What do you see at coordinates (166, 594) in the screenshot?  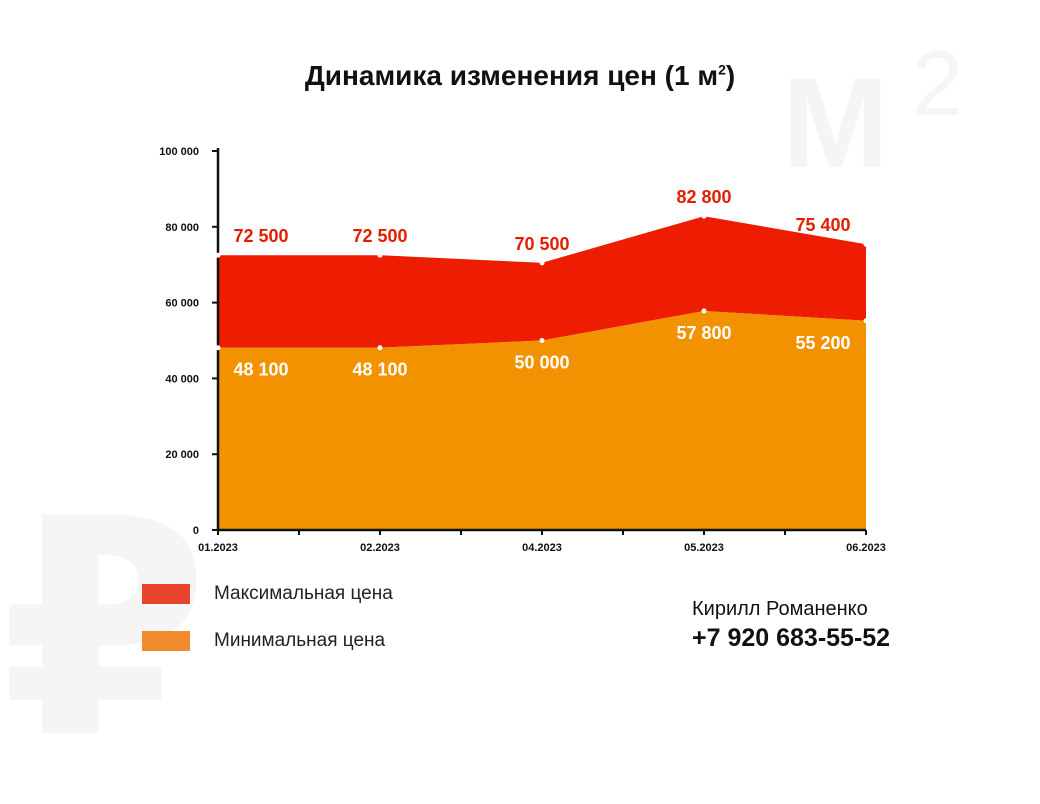 I see `legend-swatch-max` at bounding box center [166, 594].